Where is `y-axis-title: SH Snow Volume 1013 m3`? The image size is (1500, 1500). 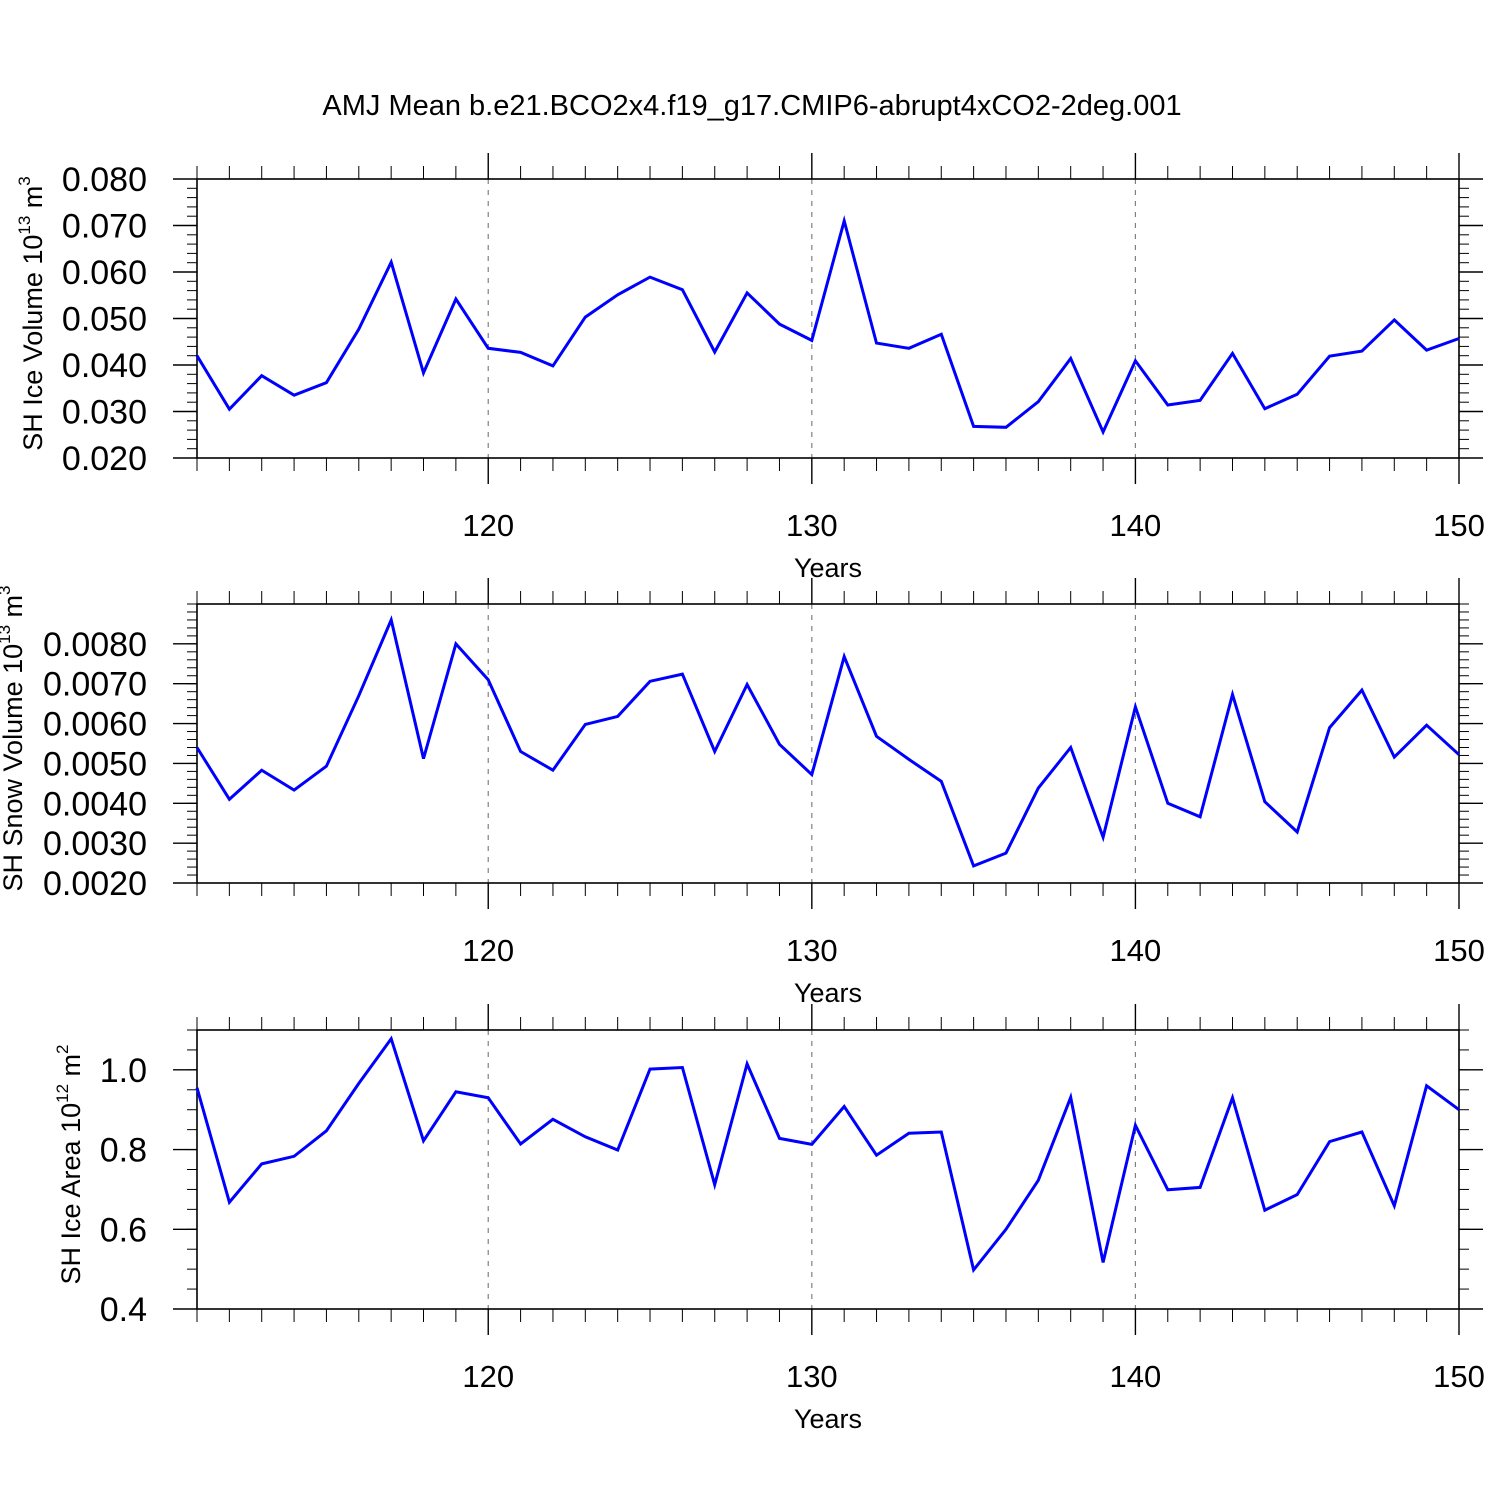 y-axis-title: SH Snow Volume 1013 m3 is located at coordinates (14, 738).